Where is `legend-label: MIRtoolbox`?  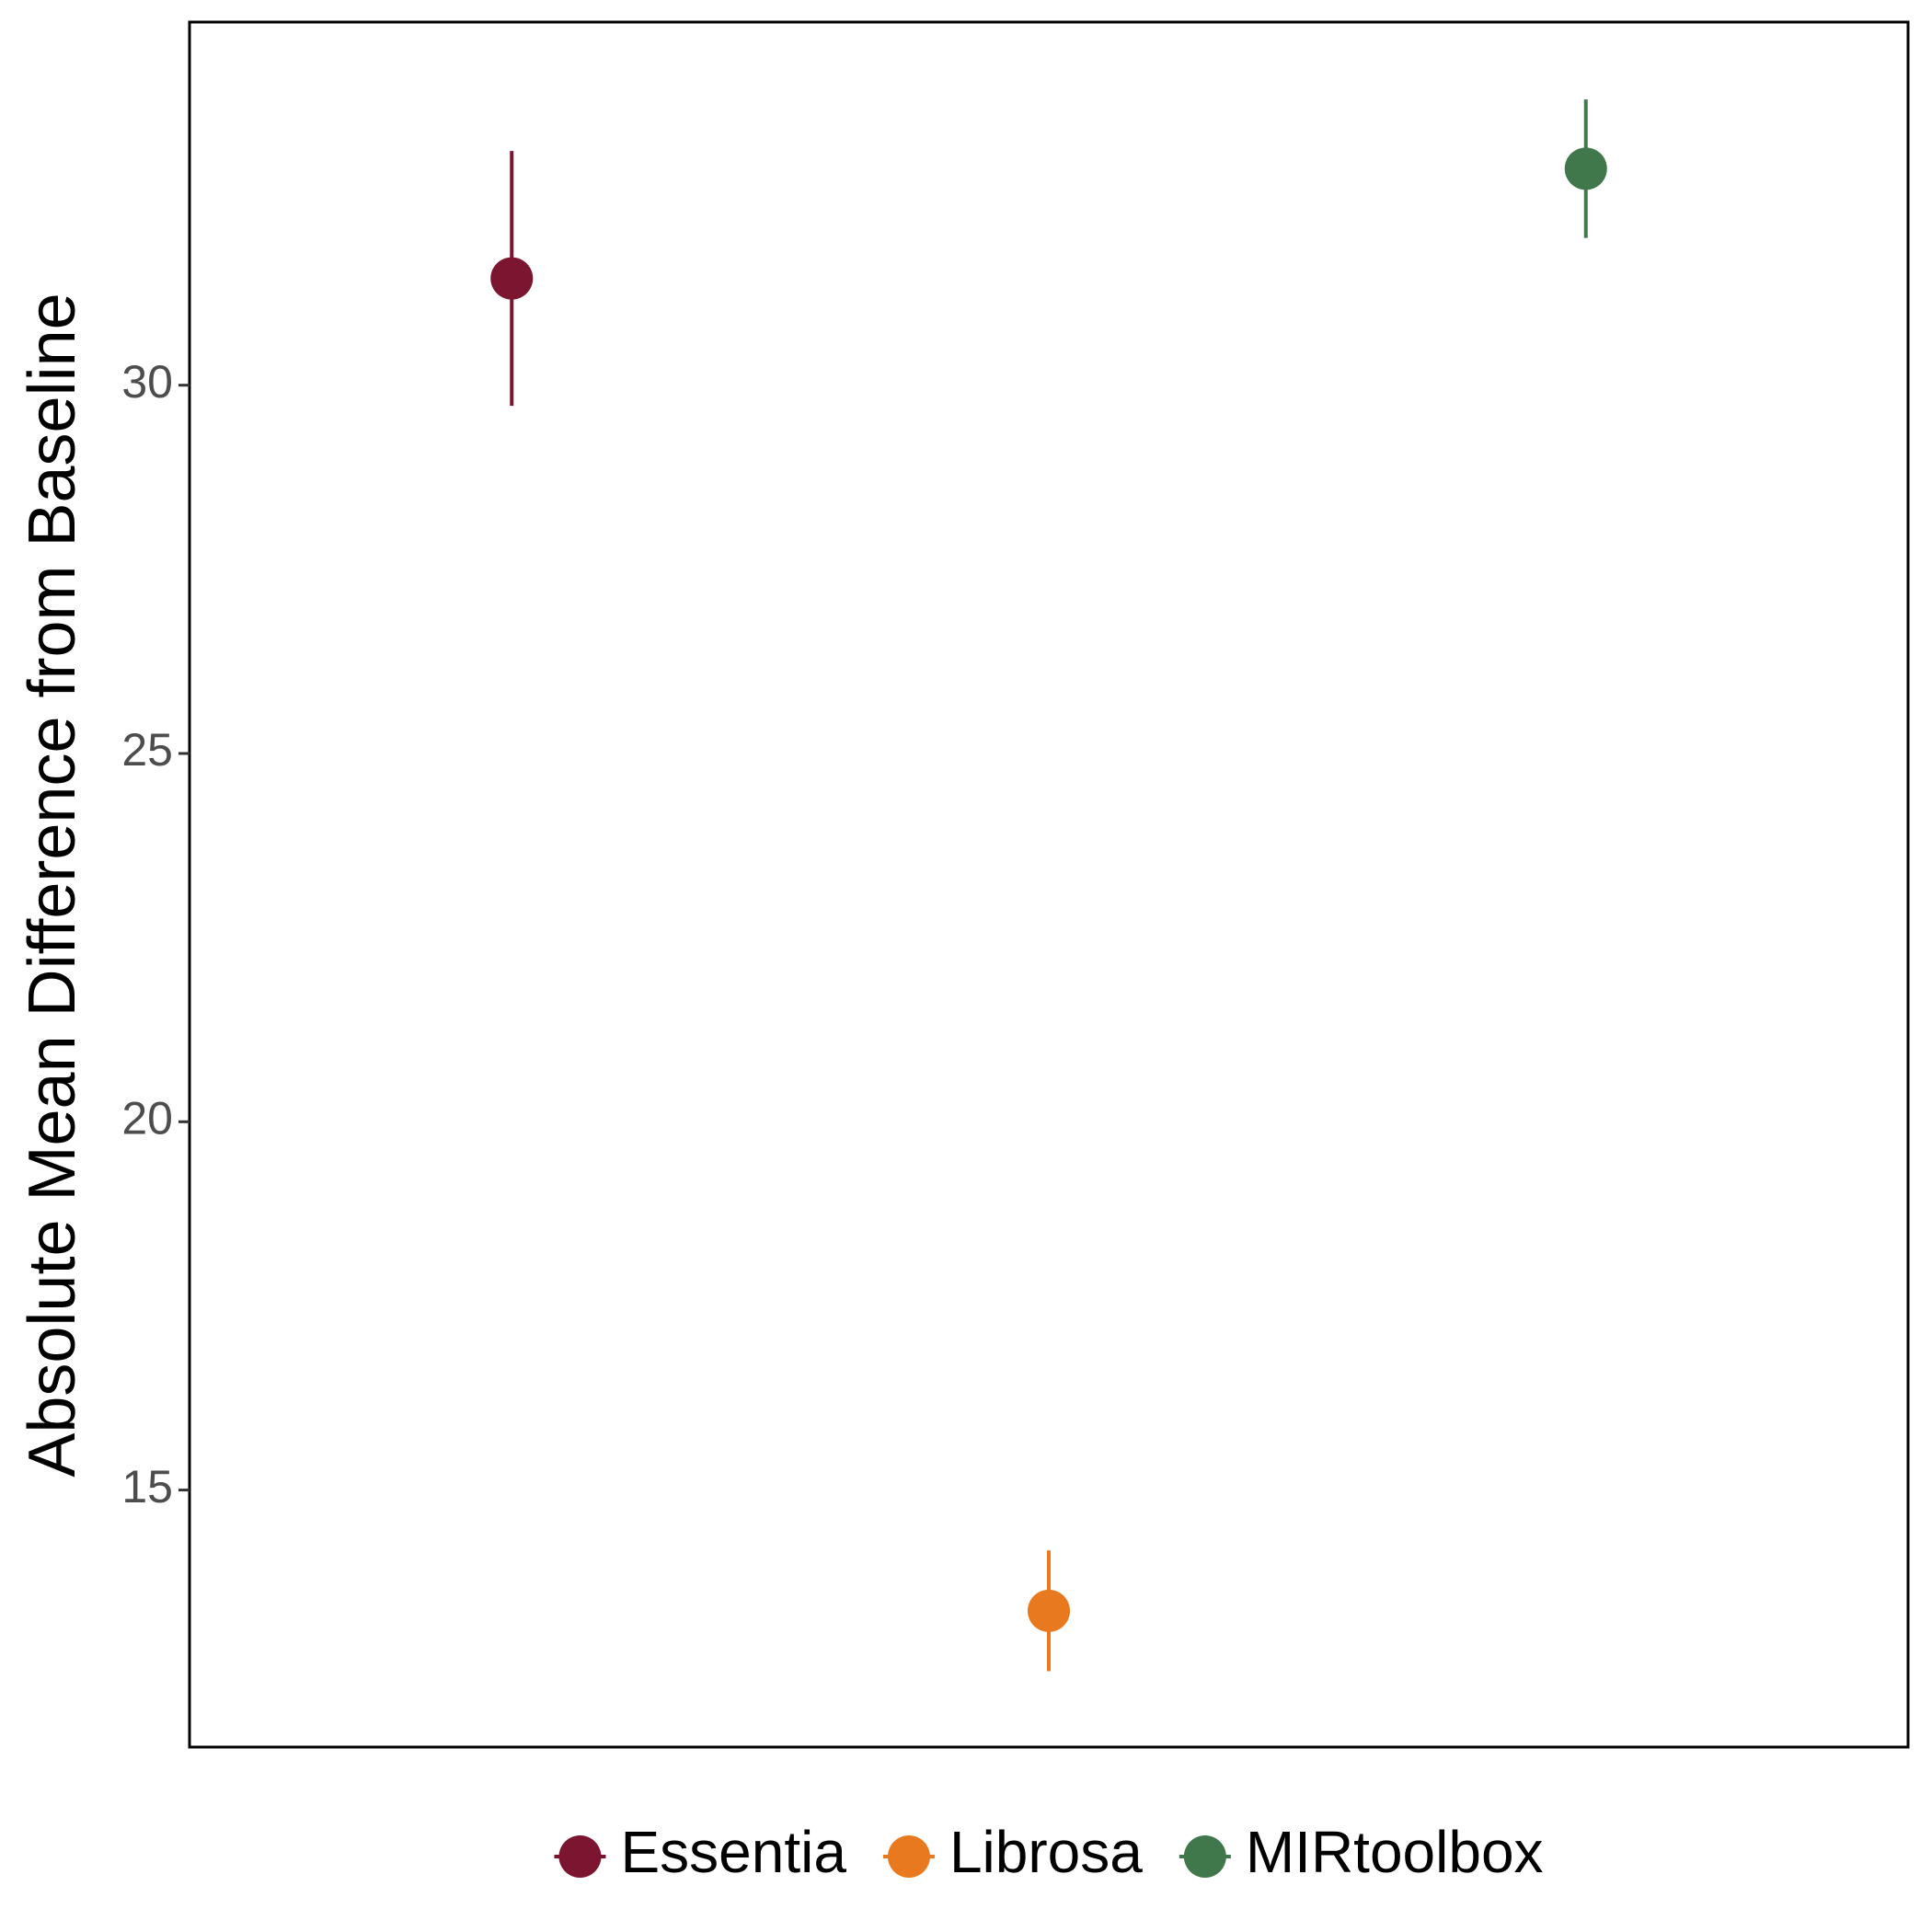
legend-label: MIRtoolbox is located at coordinates (1395, 1852).